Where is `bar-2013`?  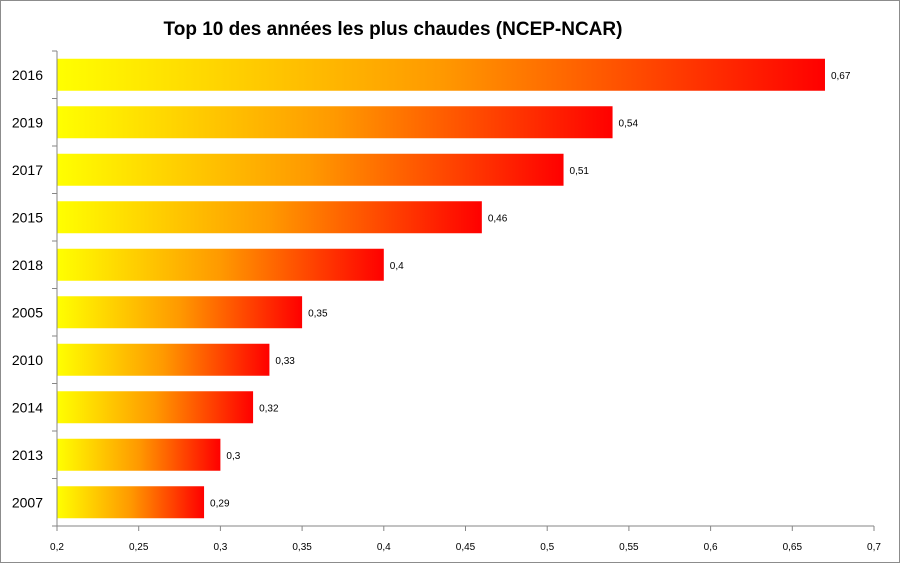 bar-2013 is located at coordinates (139, 454).